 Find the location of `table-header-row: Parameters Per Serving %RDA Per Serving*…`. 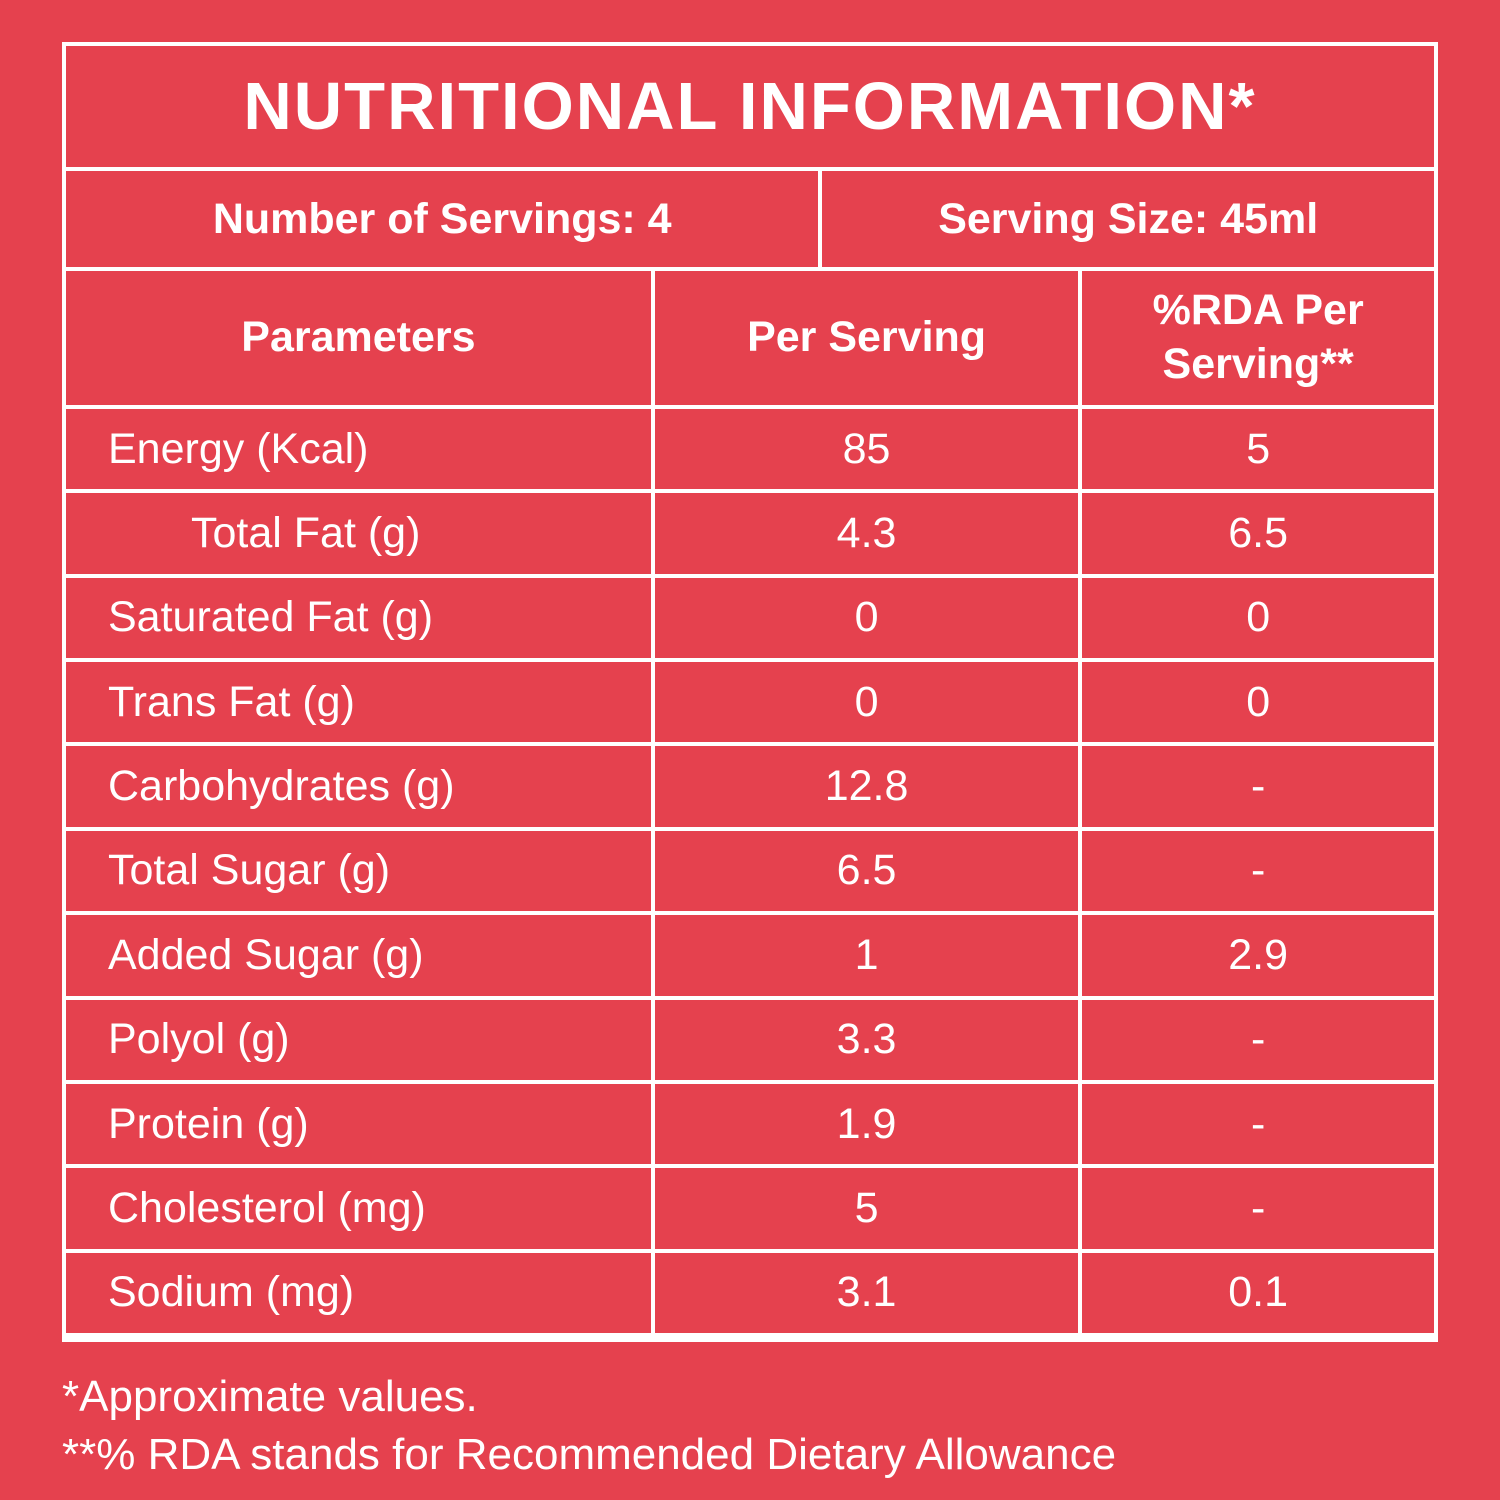

table-header-row: Parameters Per Serving %RDA Per Serving*… is located at coordinates (750, 336).